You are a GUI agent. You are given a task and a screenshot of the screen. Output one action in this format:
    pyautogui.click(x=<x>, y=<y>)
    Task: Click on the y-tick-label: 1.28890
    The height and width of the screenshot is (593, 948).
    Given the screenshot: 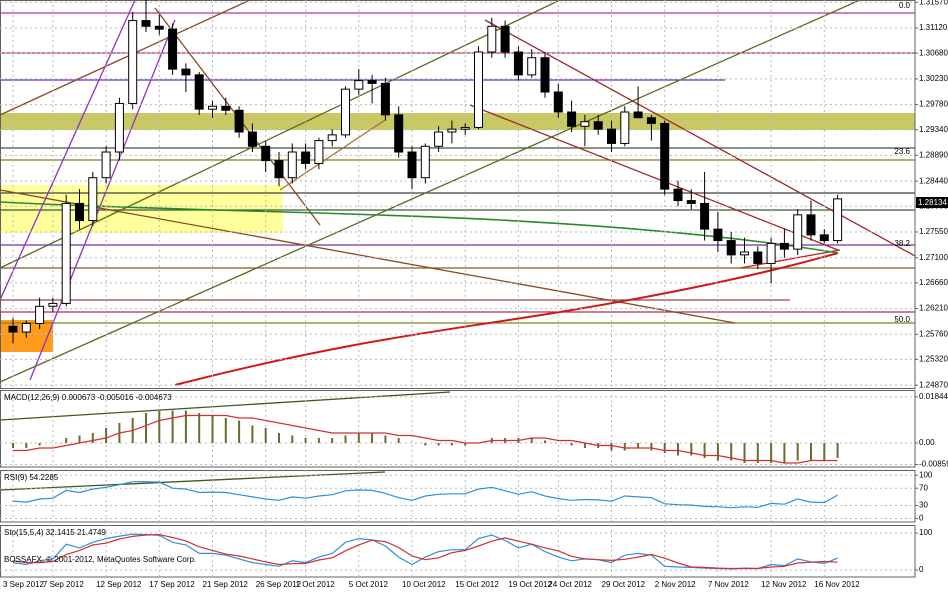 What is the action you would take?
    pyautogui.click(x=933, y=155)
    